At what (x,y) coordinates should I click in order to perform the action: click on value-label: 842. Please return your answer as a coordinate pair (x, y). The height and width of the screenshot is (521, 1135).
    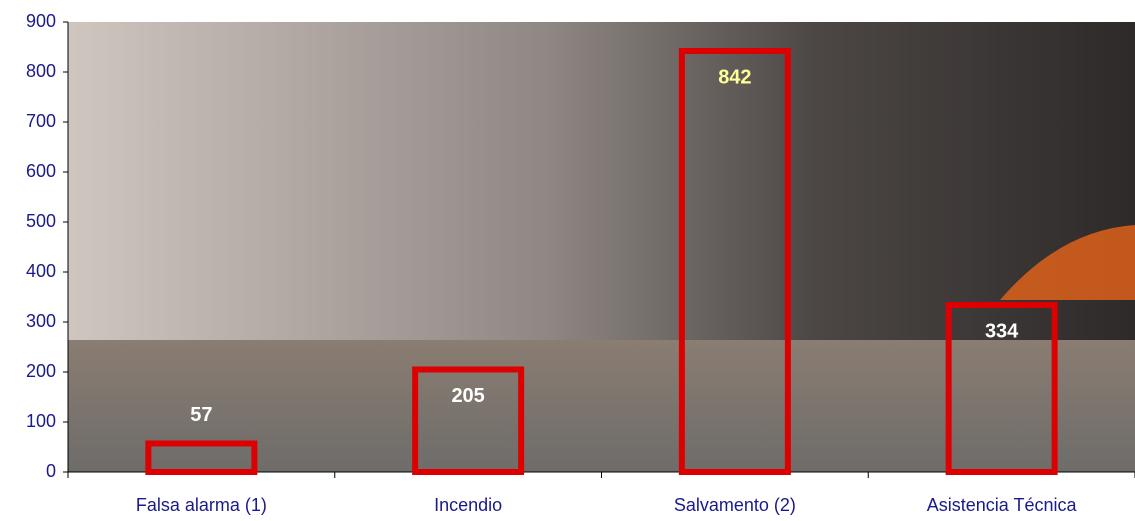
    Looking at the image, I should click on (734, 77).